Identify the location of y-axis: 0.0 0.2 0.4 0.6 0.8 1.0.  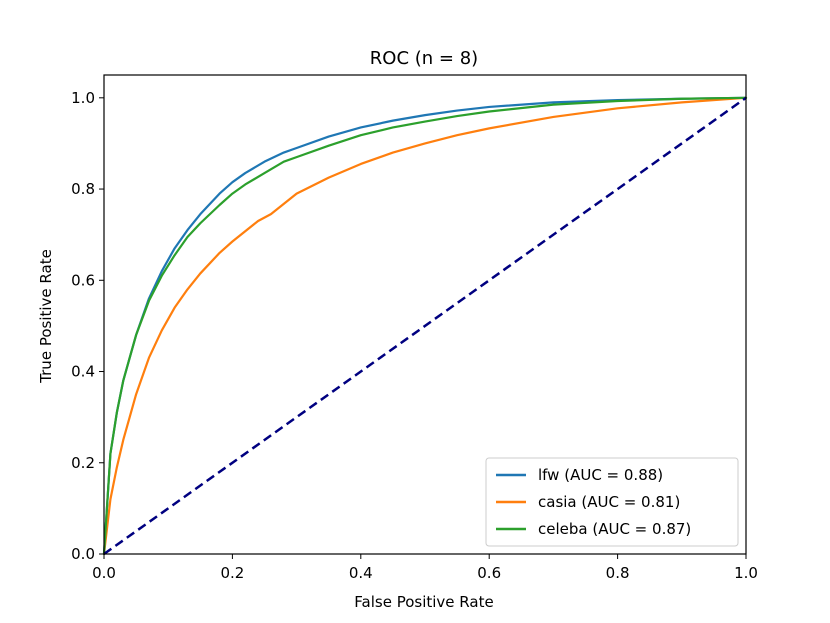
(87, 326).